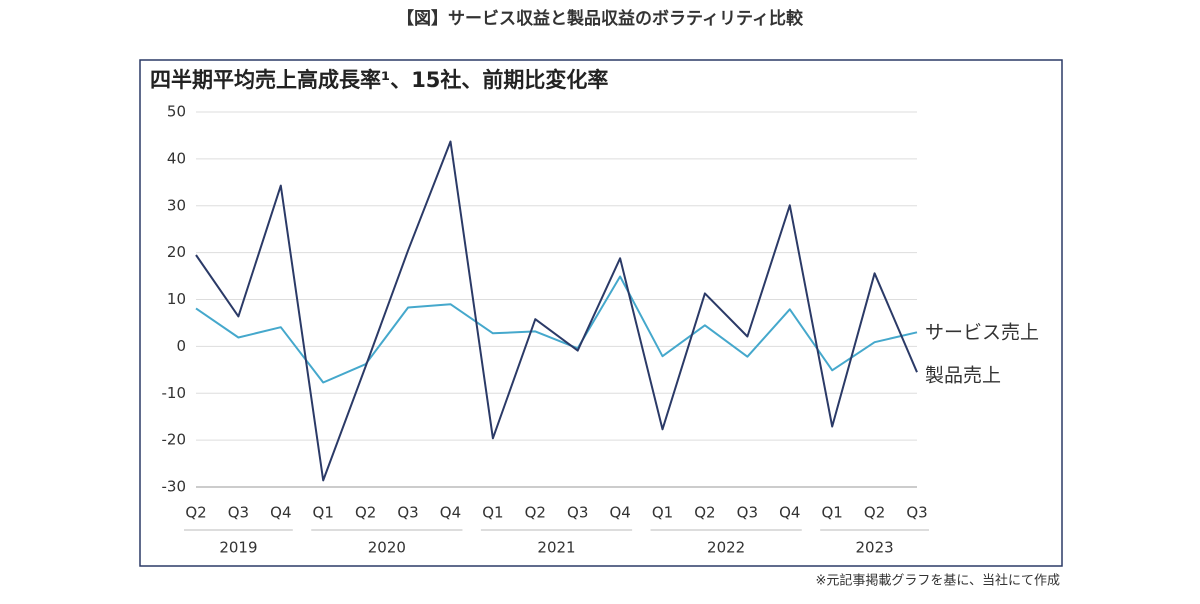  What do you see at coordinates (556, 329) in the screenshot?
I see `series-line` at bounding box center [556, 329].